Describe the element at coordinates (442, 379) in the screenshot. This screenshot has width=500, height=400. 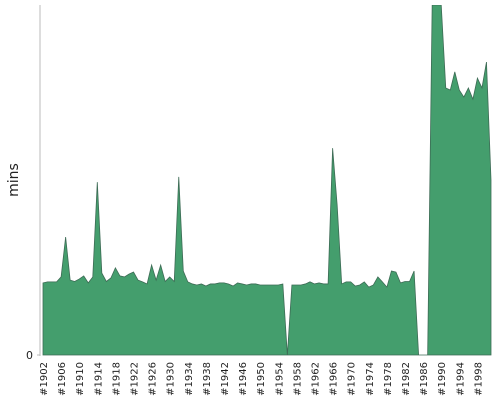
I see `x-tick-label: #1990` at that location.